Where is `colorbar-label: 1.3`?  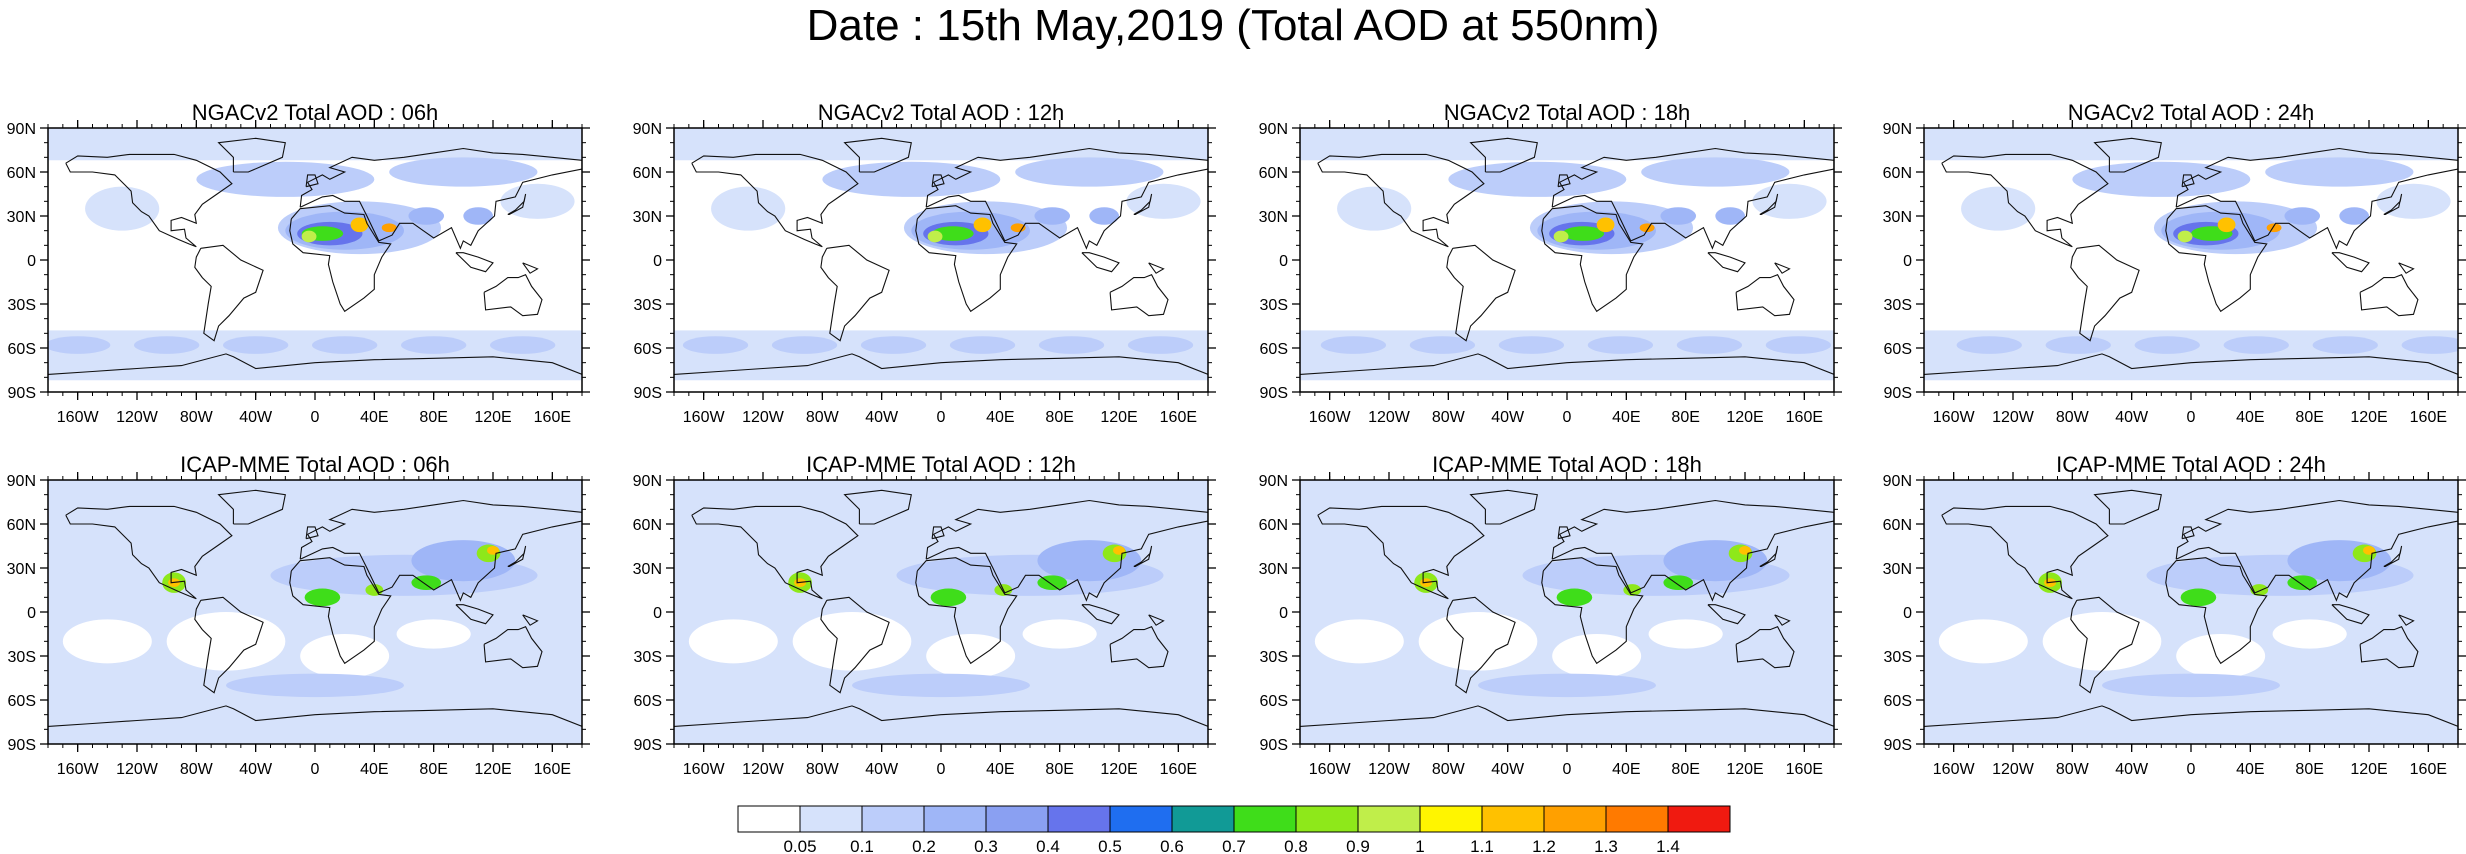
colorbar-label: 1.3 is located at coordinates (1606, 845).